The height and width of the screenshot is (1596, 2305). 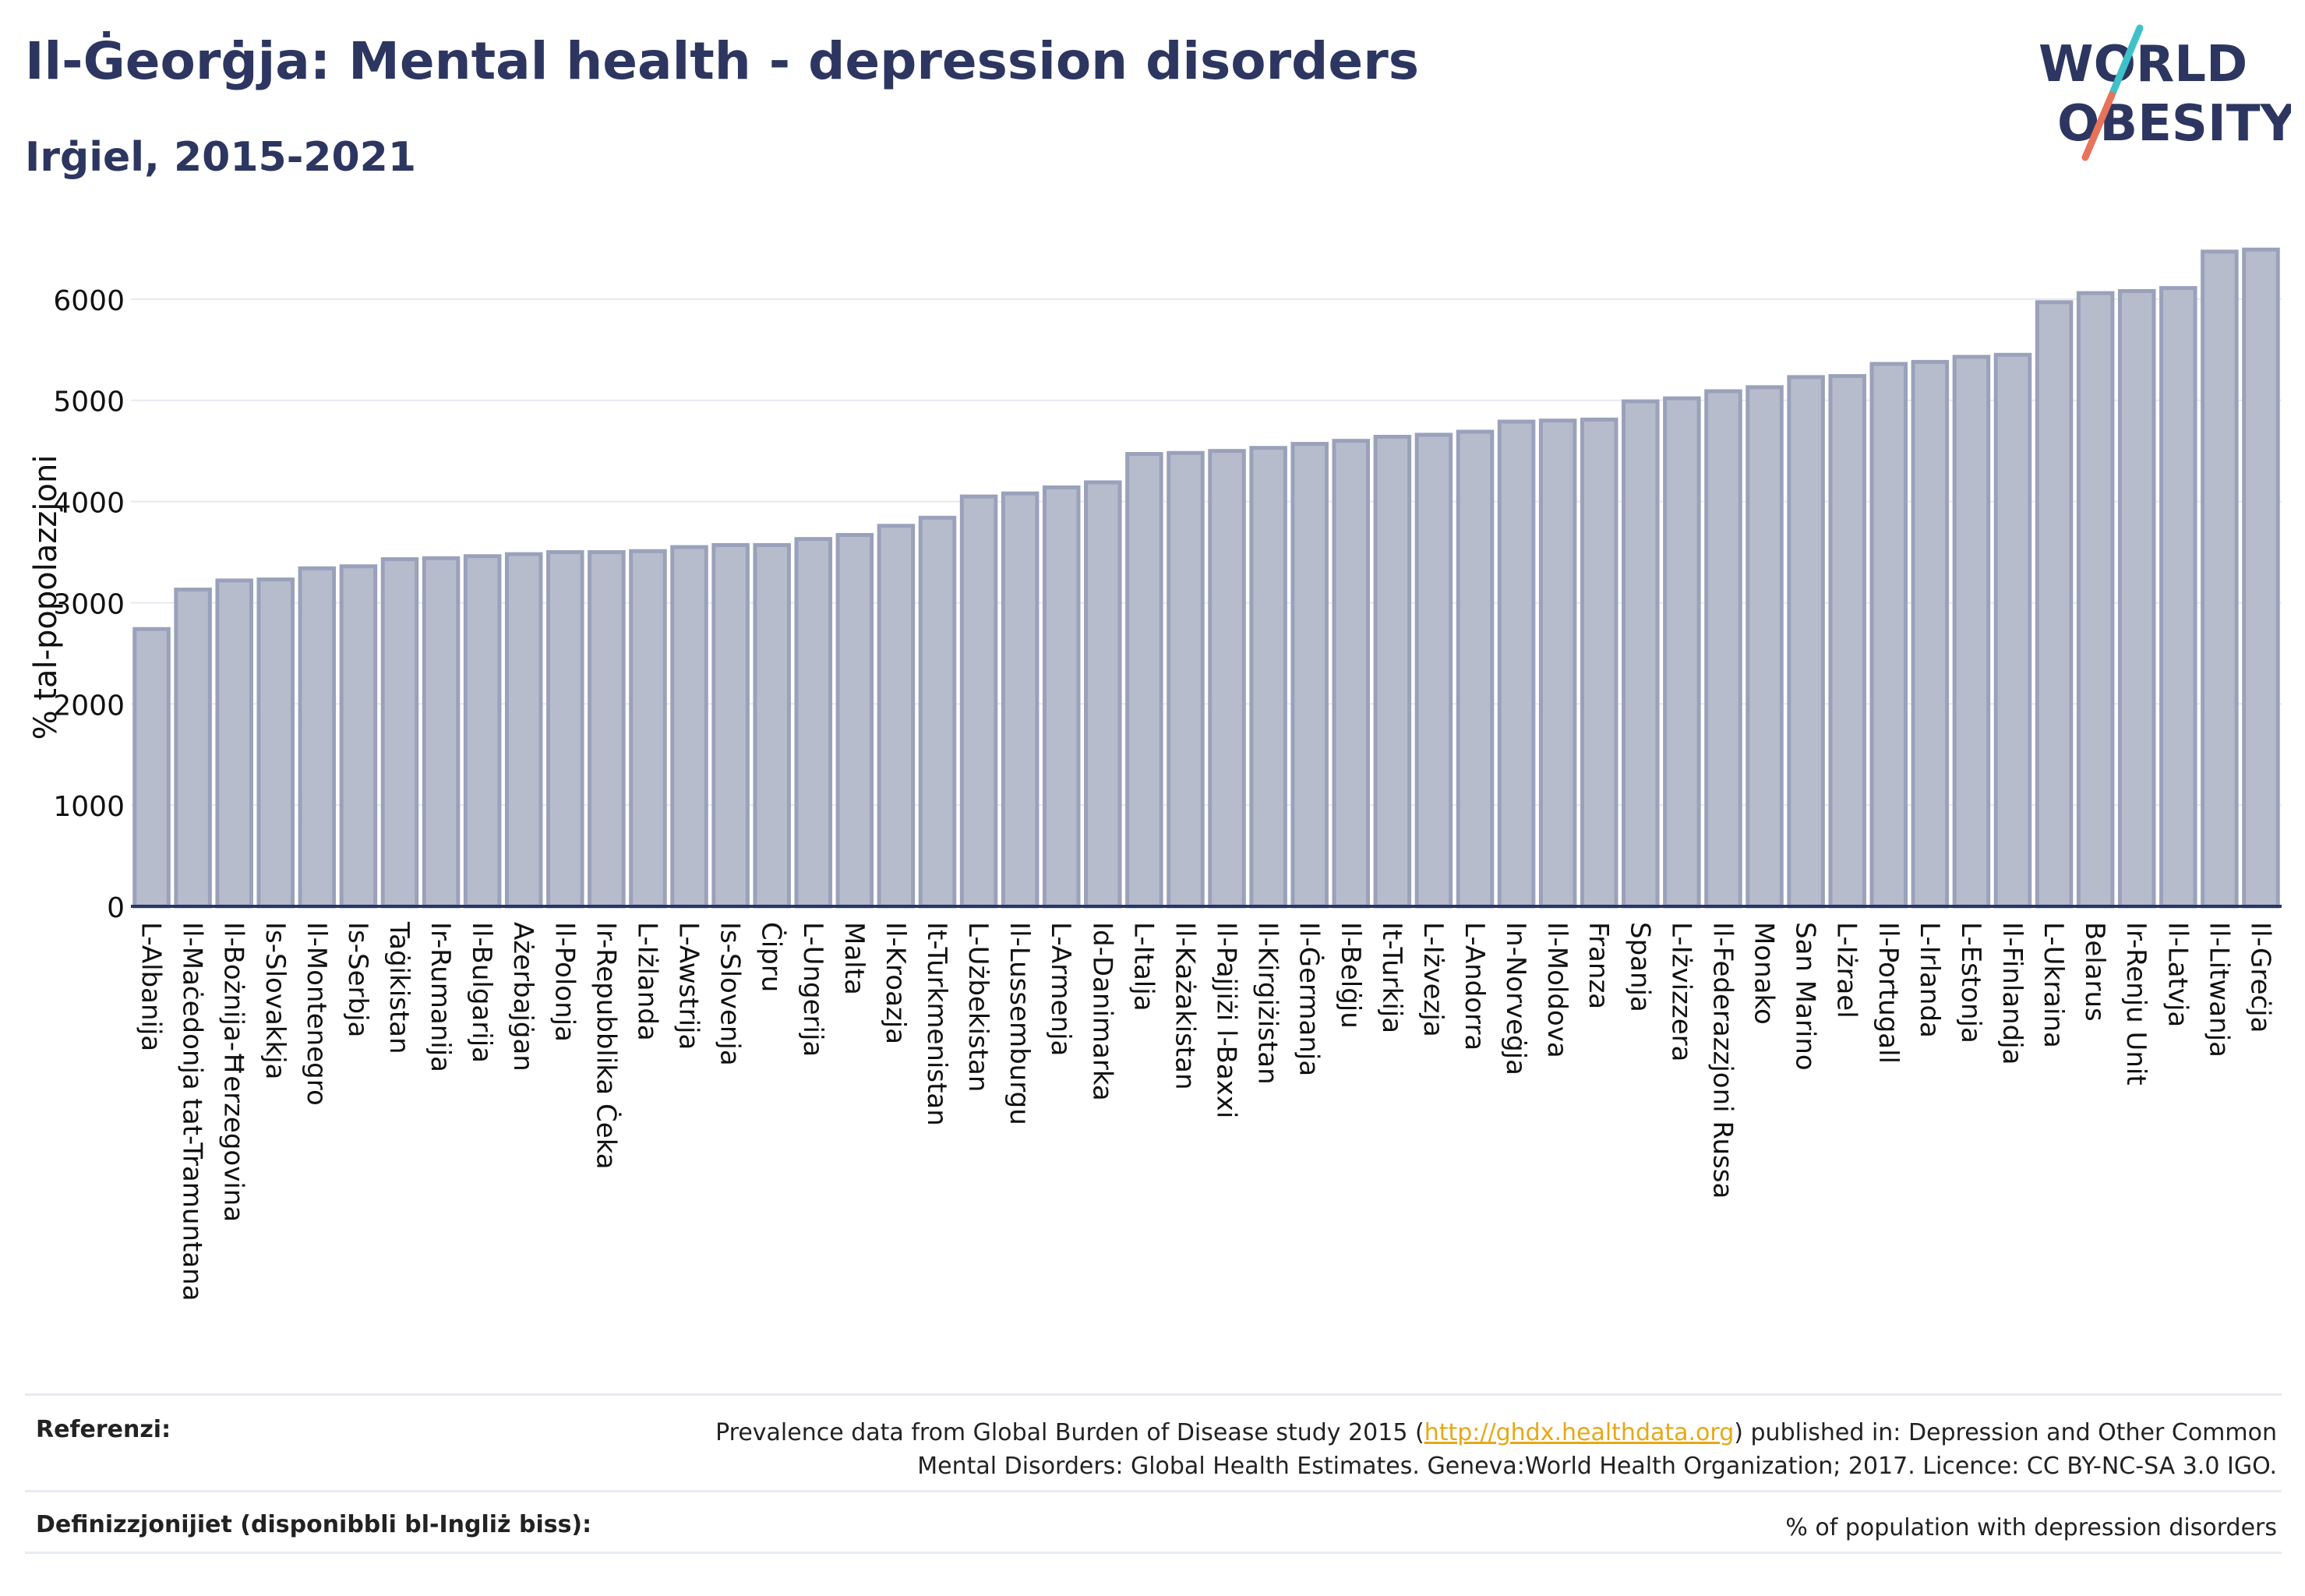 I want to click on y-tick-label: 4000, so click(x=89, y=504).